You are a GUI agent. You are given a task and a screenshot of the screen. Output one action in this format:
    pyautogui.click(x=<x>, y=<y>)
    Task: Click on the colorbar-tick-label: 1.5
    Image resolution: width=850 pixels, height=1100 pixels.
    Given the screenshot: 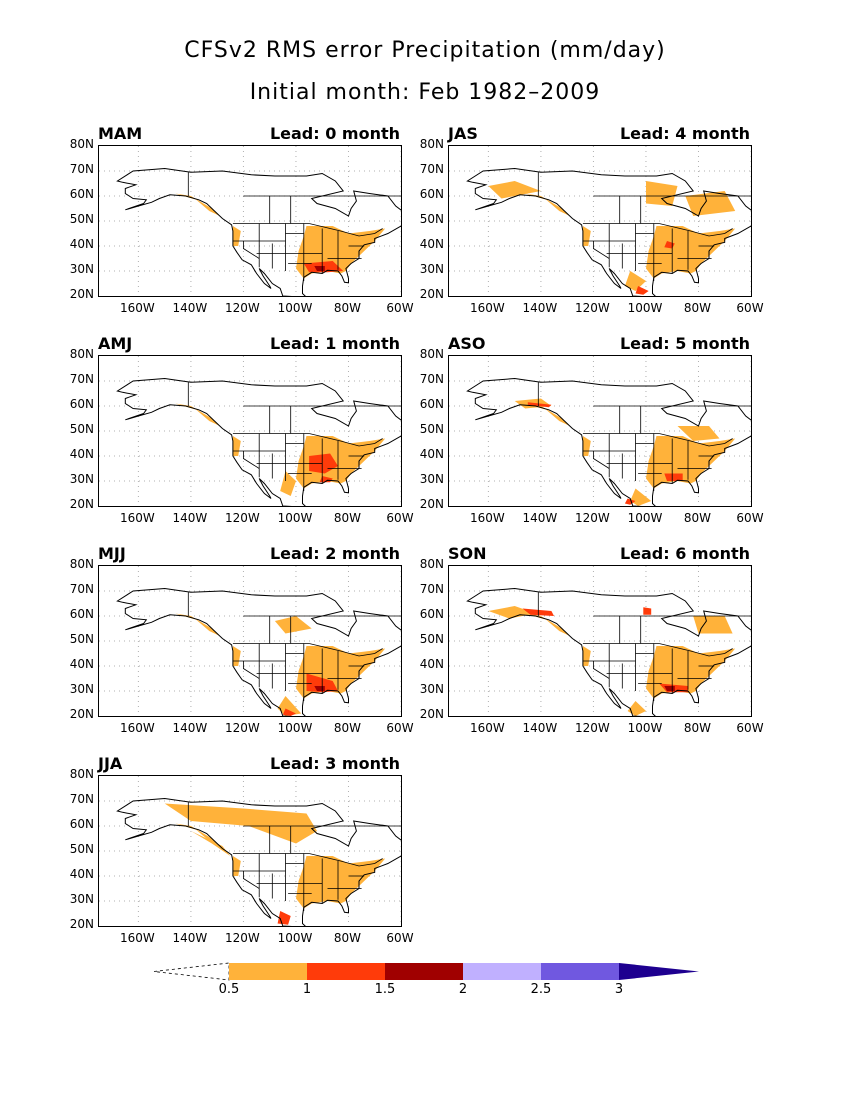 What is the action you would take?
    pyautogui.click(x=385, y=989)
    